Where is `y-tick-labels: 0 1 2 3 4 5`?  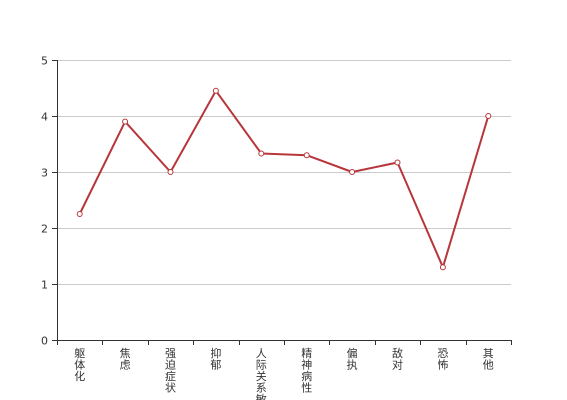 y-tick-labels: 0 1 2 3 4 5 is located at coordinates (44, 201).